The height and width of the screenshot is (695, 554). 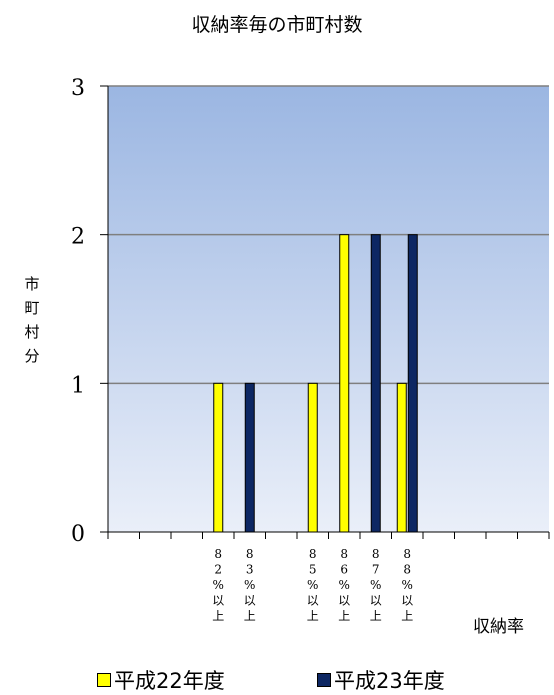 I want to click on y-axis-label: 市町村分, so click(x=32, y=320).